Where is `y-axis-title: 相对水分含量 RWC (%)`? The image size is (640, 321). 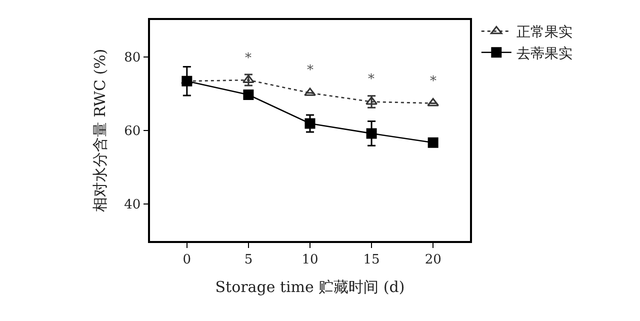 y-axis-title: 相对水分含量 RWC (%) is located at coordinates (99, 130).